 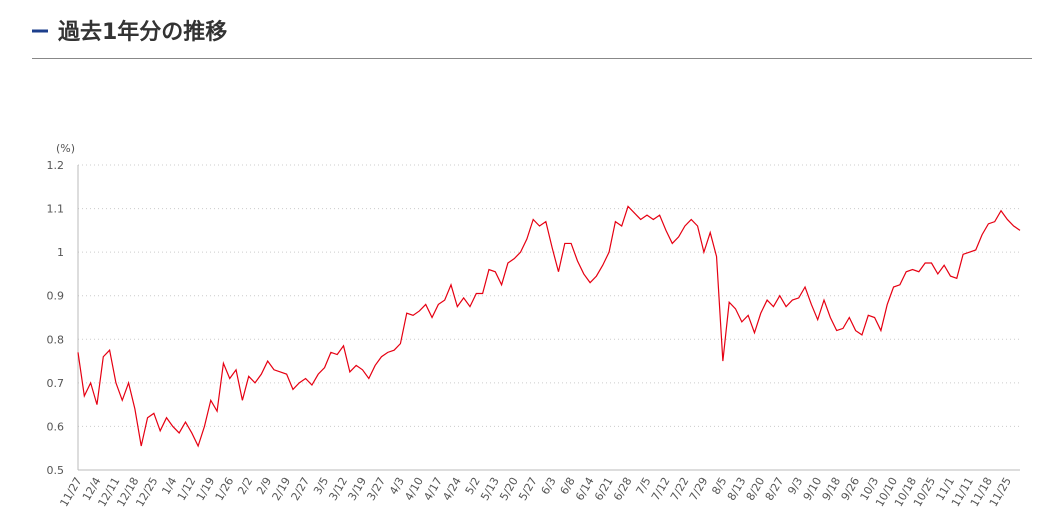 I want to click on x-tick-label: 3/19, so click(x=357, y=489).